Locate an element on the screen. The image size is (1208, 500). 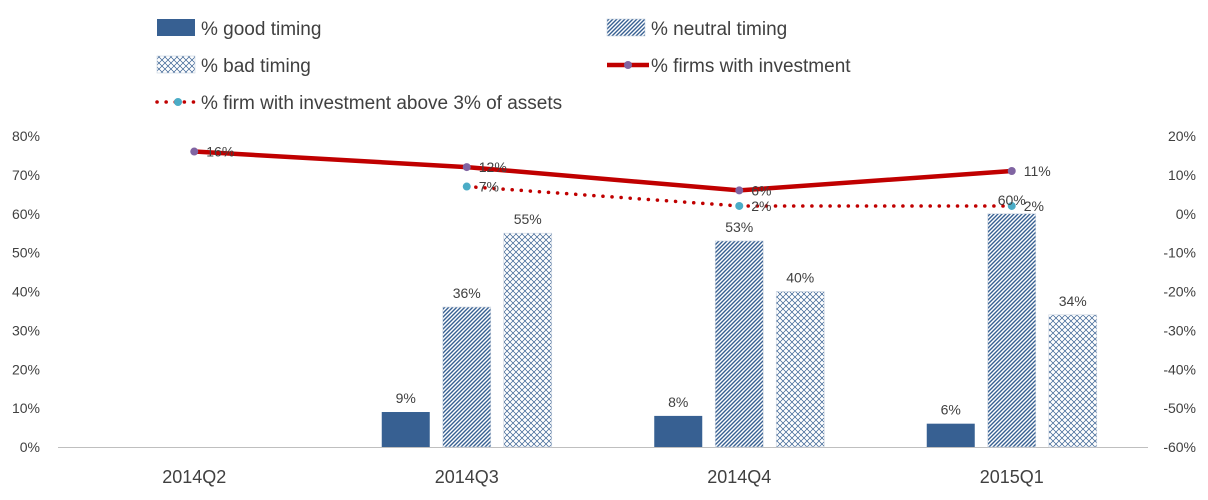
line-series is located at coordinates (603, 178).